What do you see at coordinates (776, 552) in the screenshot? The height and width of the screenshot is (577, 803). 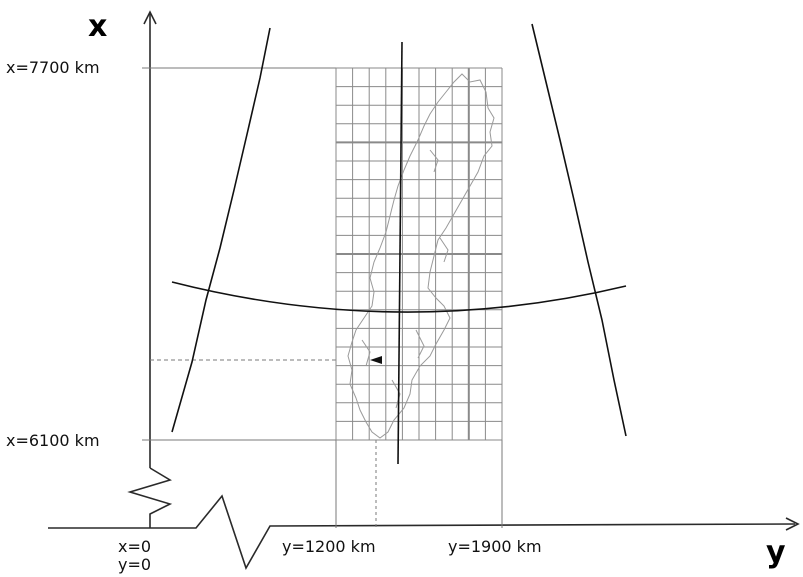 I see `y-axis-label: y` at bounding box center [776, 552].